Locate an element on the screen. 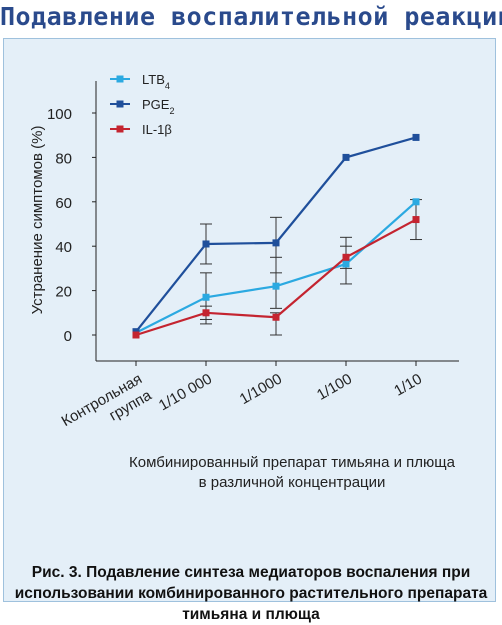 The height and width of the screenshot is (625, 502). x-tick-label: 1/10 is located at coordinates (408, 384).